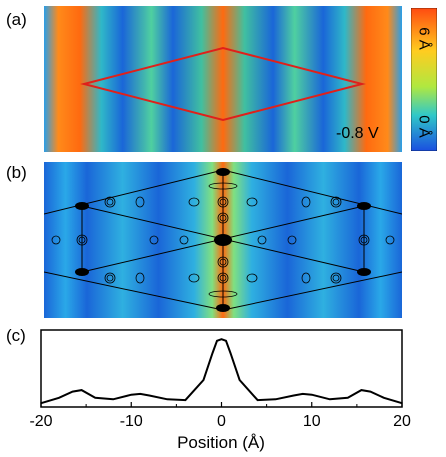  I want to click on x-tick-label: 0, so click(221, 421).